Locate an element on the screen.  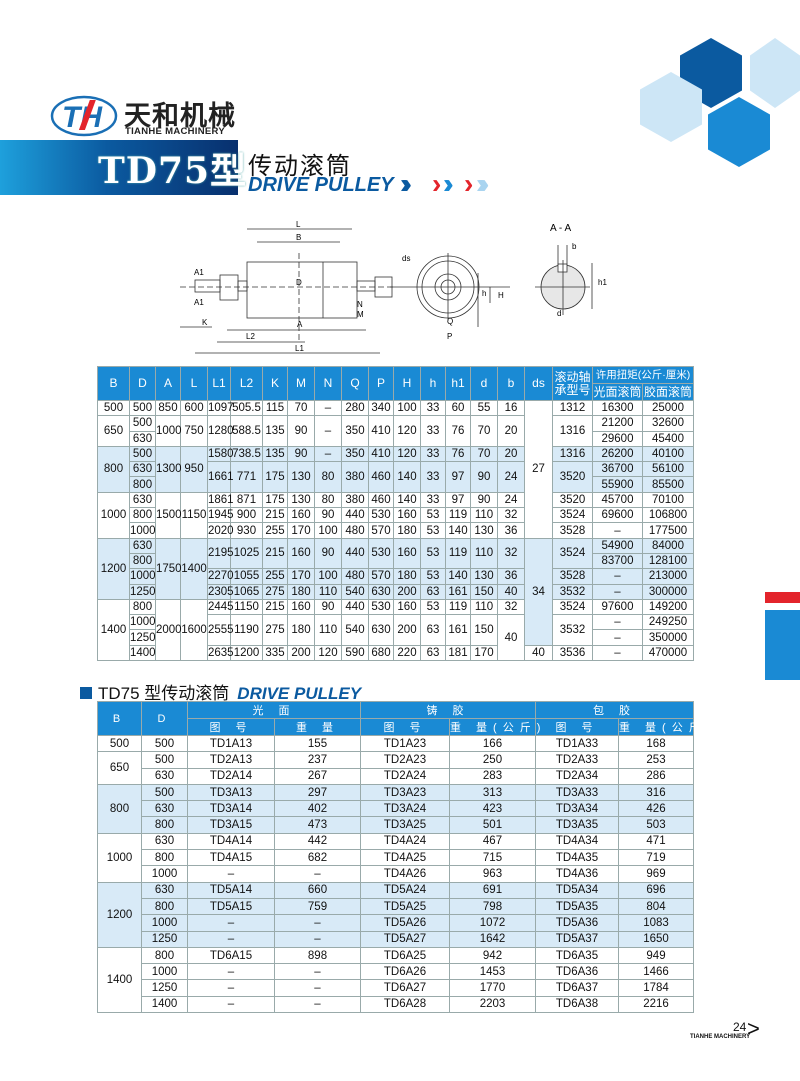
label-A1: A1 is located at coordinates (199, 272).